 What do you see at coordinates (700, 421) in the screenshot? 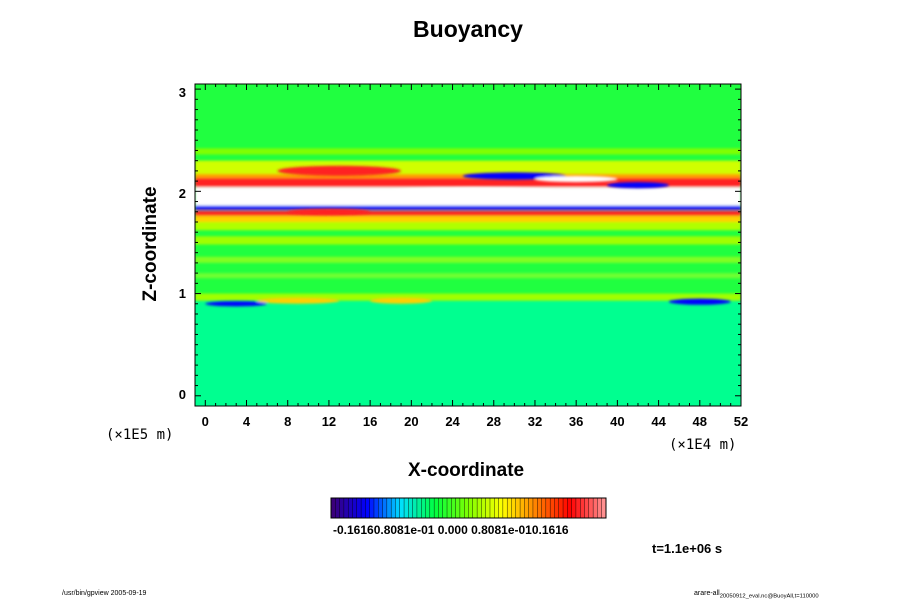
I see `x-tick-label: 48` at bounding box center [700, 421].